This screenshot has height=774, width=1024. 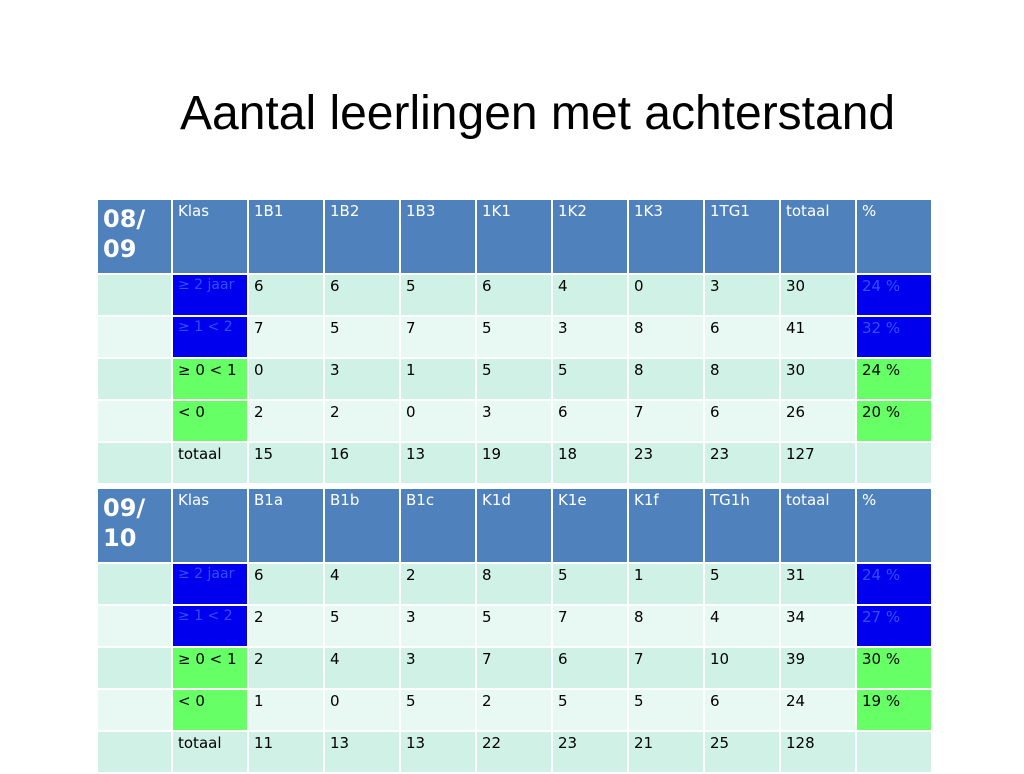 What do you see at coordinates (590, 236) in the screenshot?
I see `column-header: 1K2` at bounding box center [590, 236].